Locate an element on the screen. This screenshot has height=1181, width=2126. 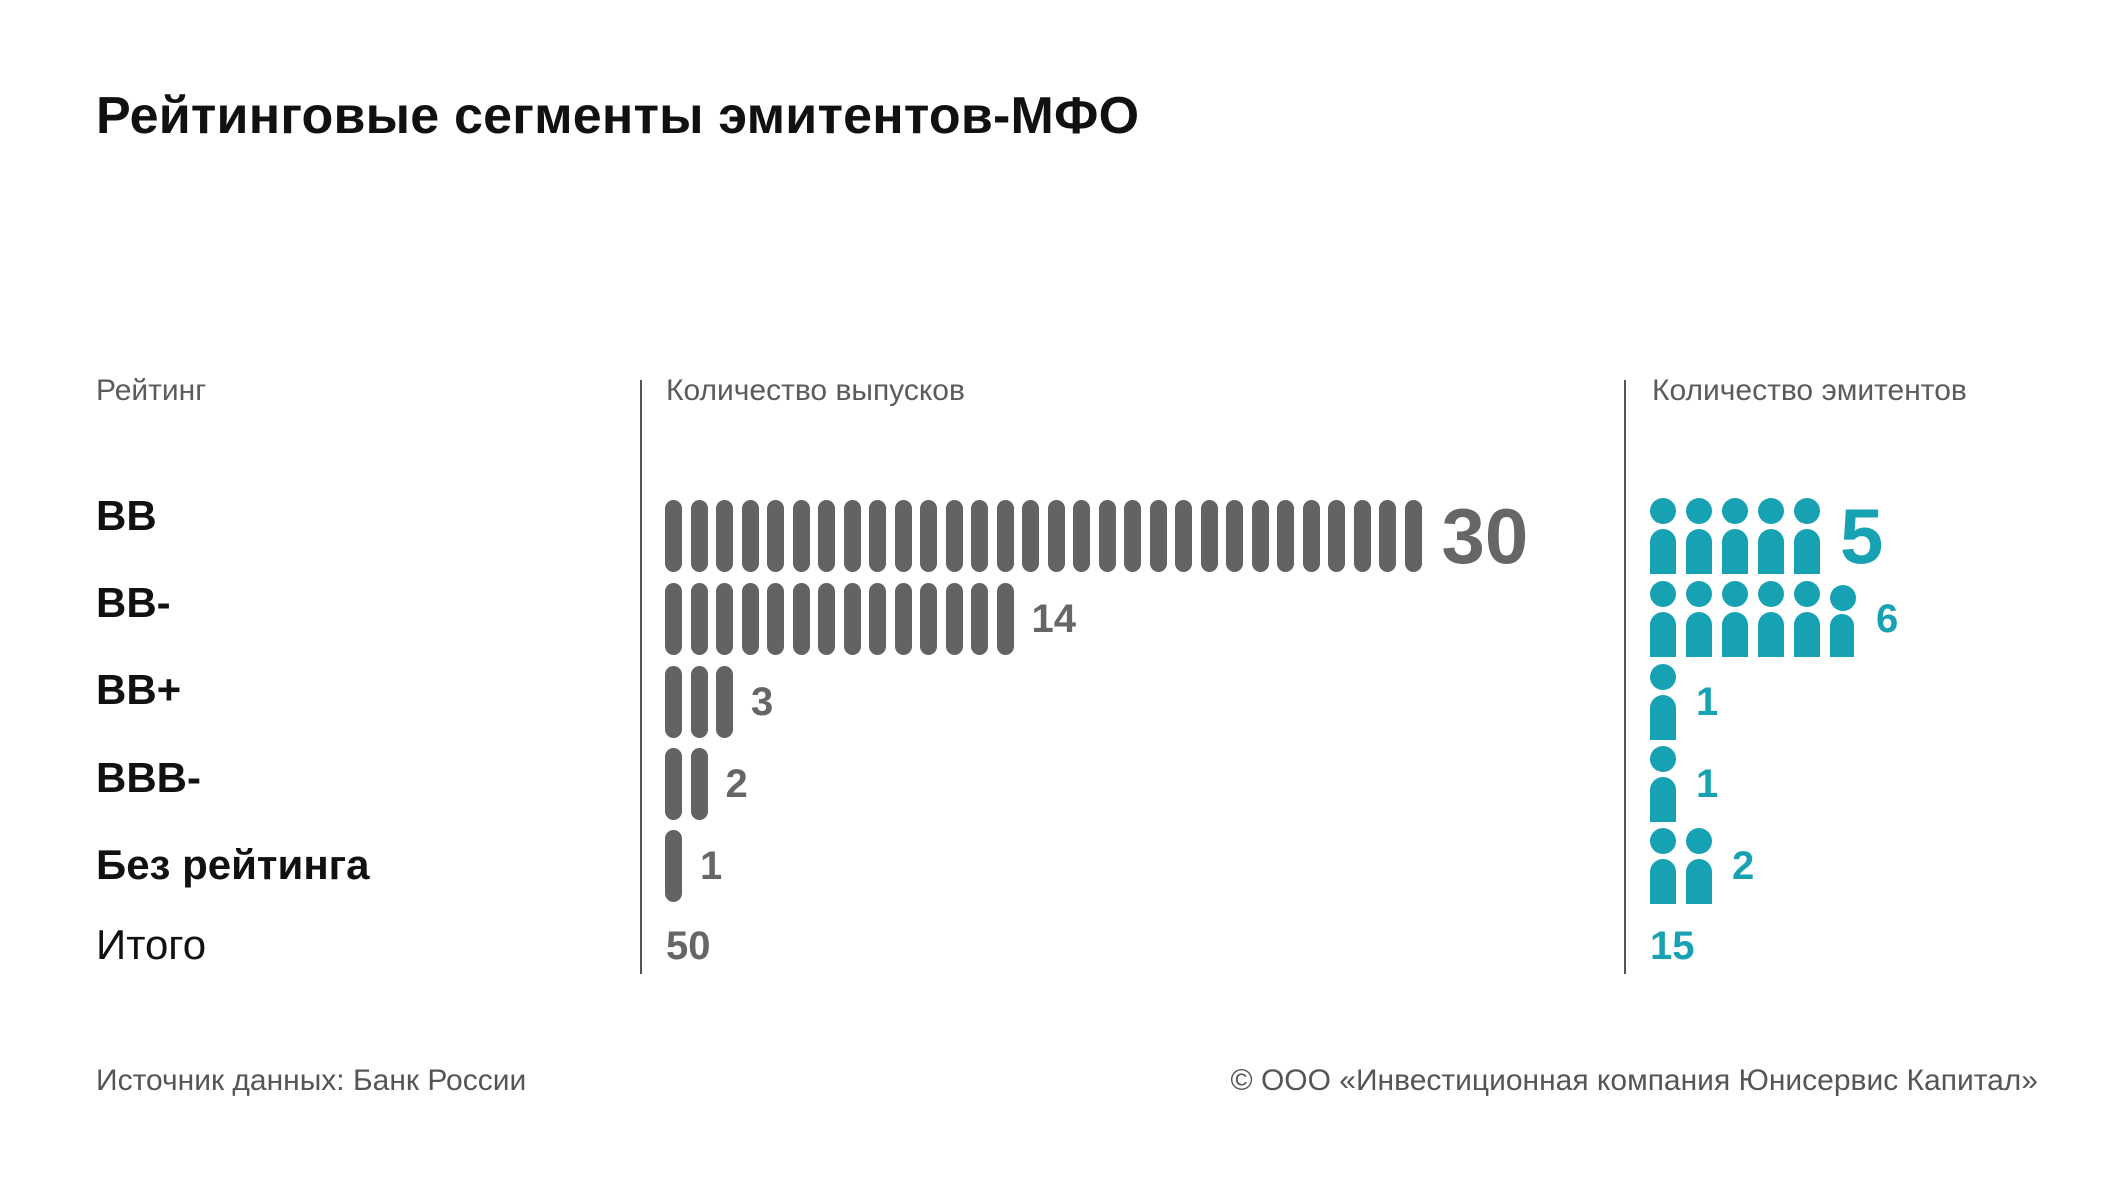
issue-count-label: 3 is located at coordinates (762, 702).